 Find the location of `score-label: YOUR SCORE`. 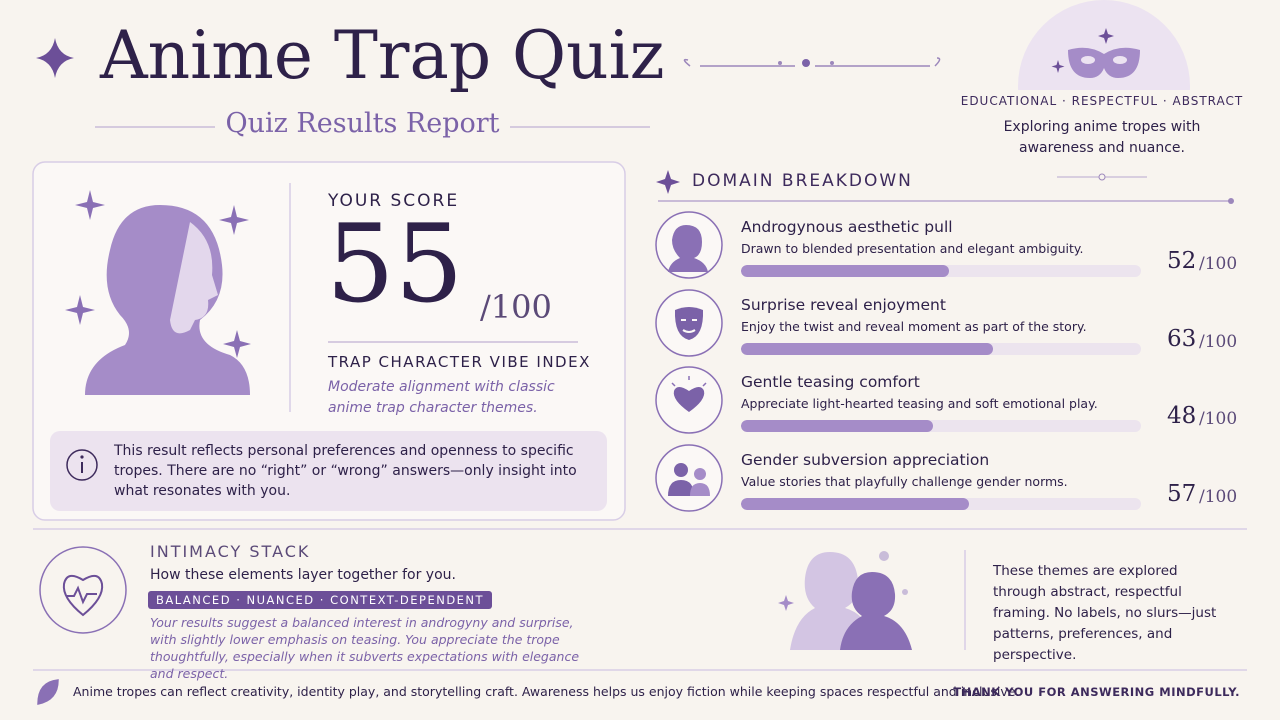

score-label: YOUR SCORE is located at coordinates (394, 201).